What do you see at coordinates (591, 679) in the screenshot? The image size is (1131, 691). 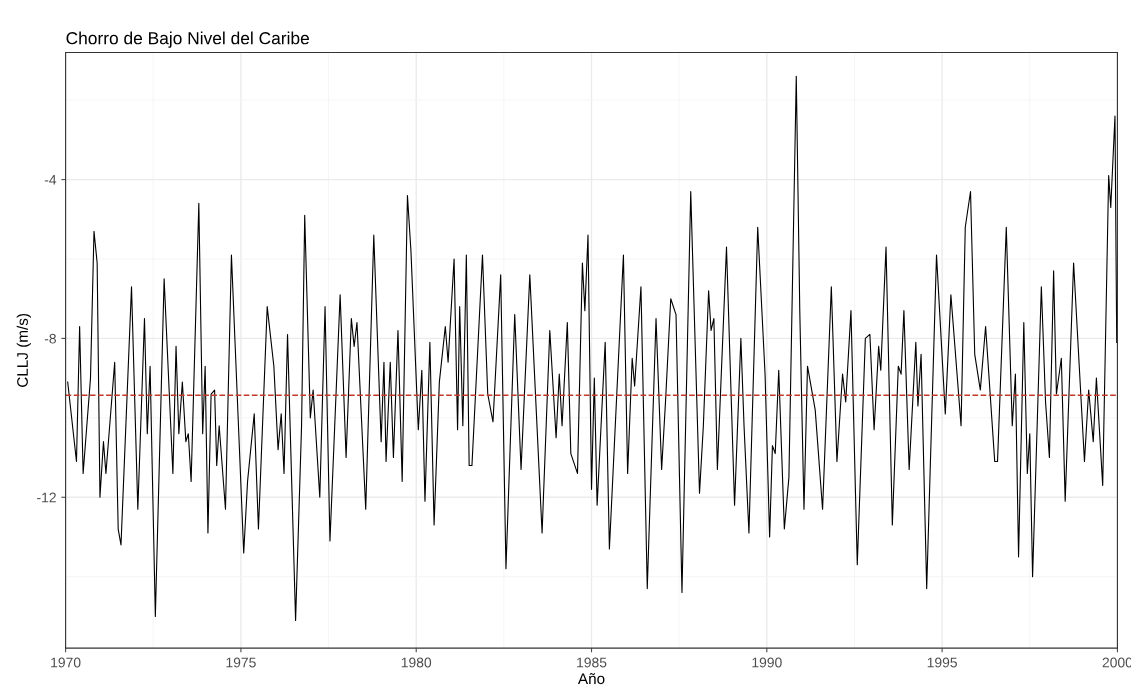 I see `x-axis-title: Año` at bounding box center [591, 679].